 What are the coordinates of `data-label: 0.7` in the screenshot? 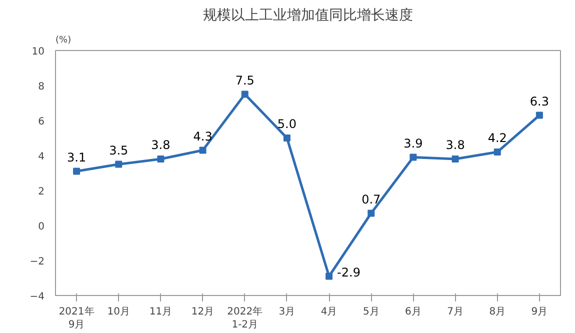 It's located at (371, 199).